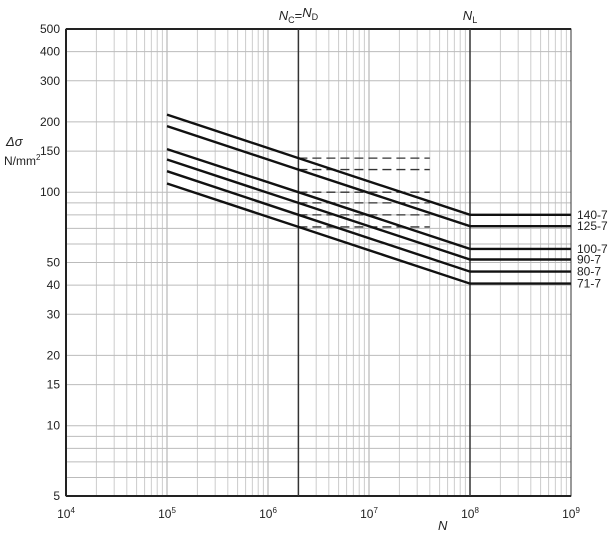 The width and height of the screenshot is (614, 536). What do you see at coordinates (54, 263) in the screenshot?
I see `y-tick-label: 50` at bounding box center [54, 263].